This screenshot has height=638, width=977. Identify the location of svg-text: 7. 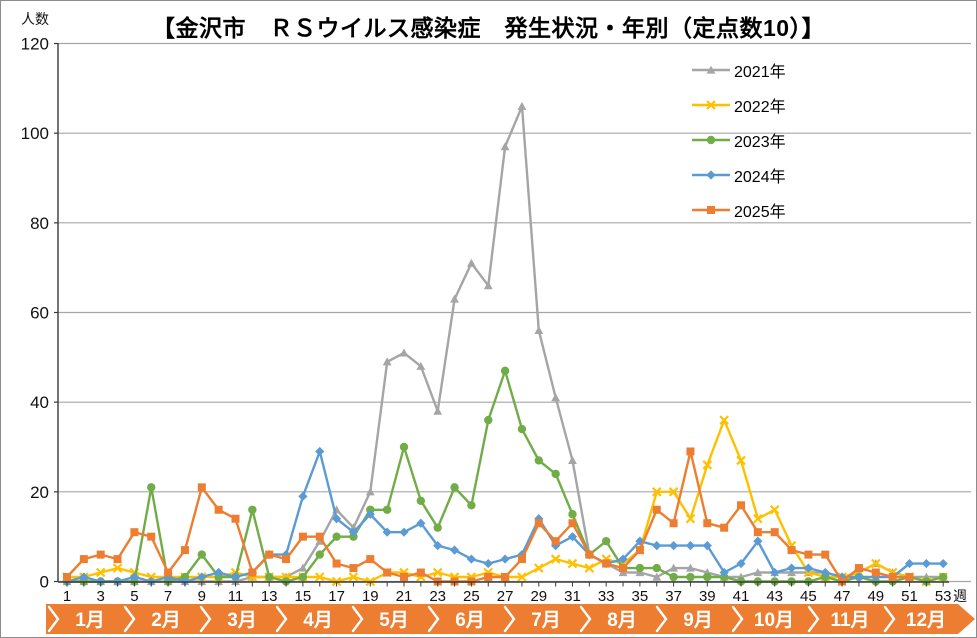
(168, 596).